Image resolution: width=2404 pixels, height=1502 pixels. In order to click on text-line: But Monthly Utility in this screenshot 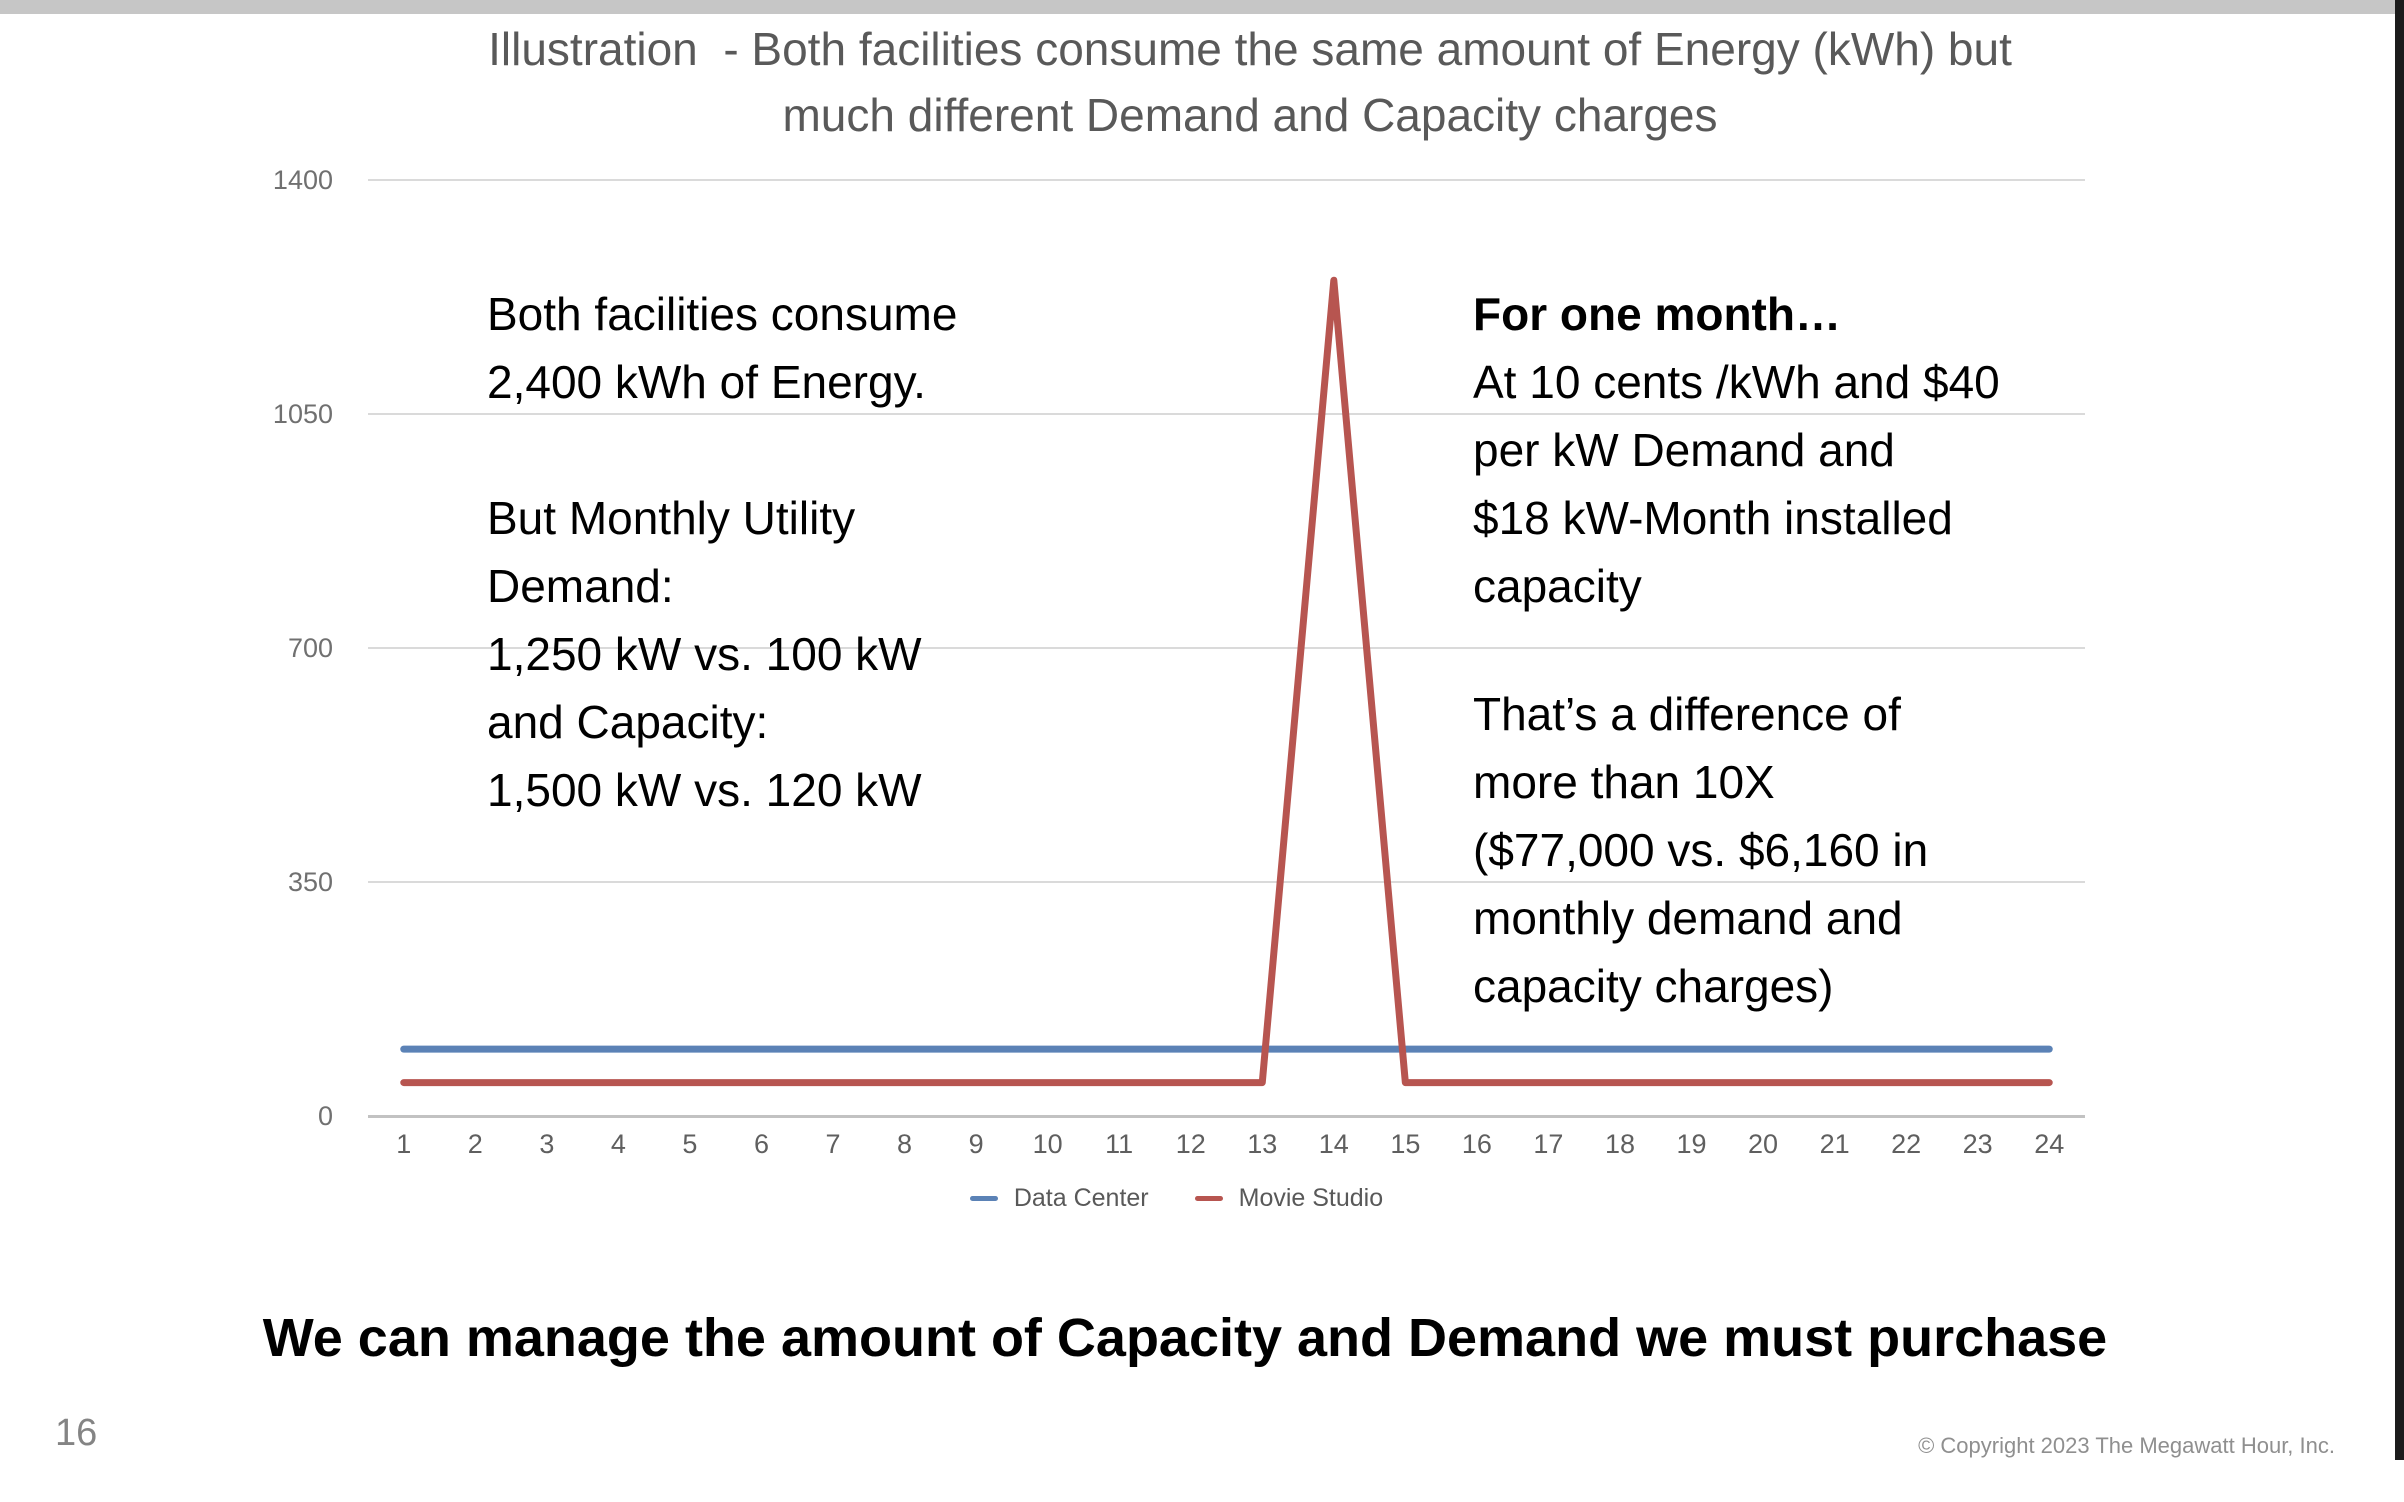, I will do `click(671, 518)`.